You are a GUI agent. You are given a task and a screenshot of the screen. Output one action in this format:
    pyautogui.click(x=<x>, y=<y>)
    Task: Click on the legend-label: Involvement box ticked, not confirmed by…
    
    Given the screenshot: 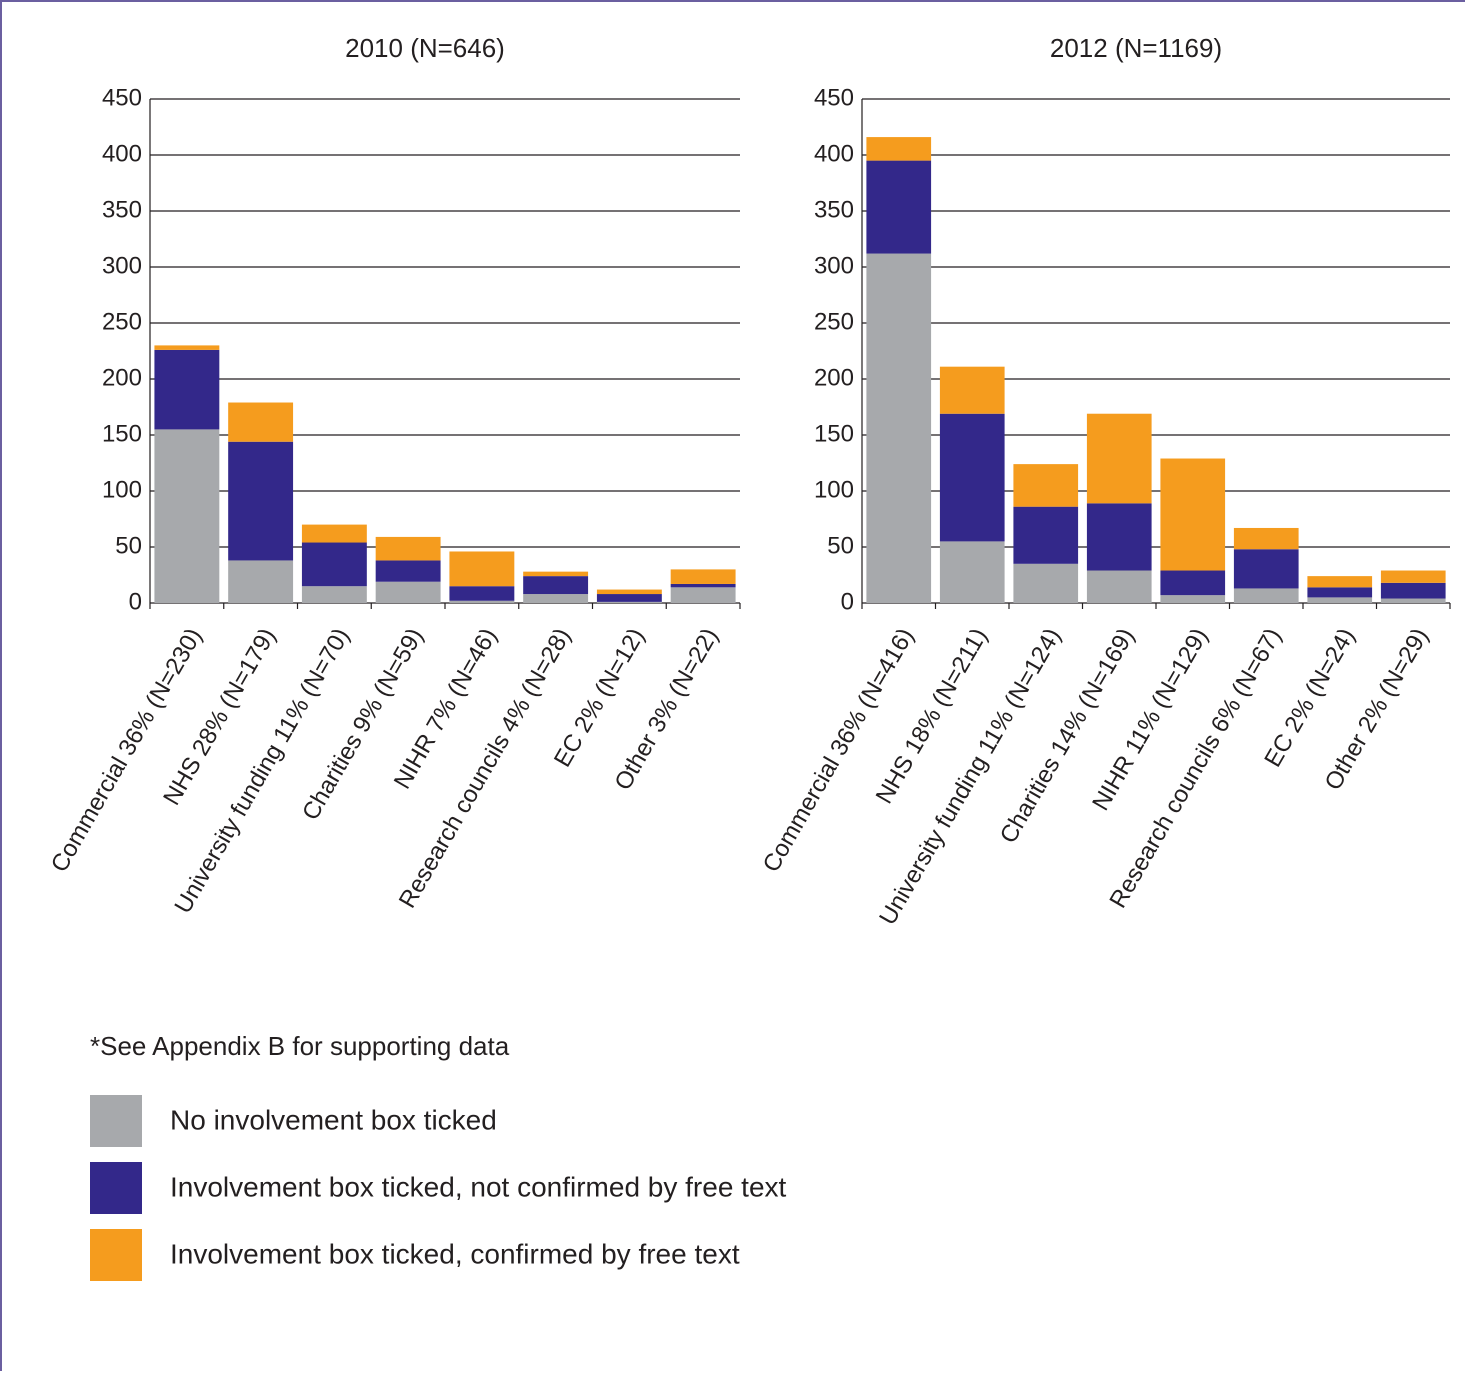 What is the action you would take?
    pyautogui.click(x=478, y=1186)
    